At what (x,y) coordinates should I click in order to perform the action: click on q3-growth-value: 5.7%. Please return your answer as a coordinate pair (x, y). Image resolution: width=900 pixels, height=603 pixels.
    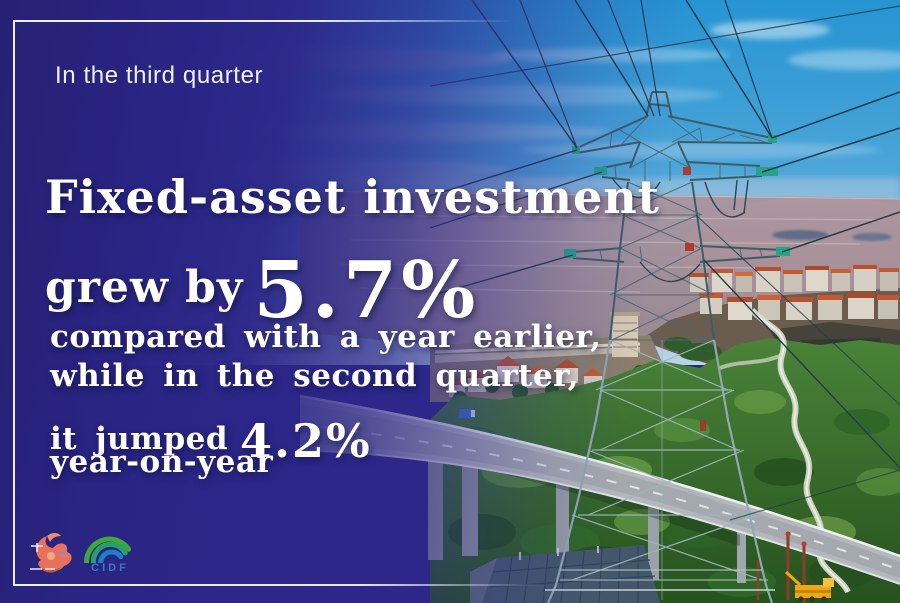
    Looking at the image, I should click on (366, 290).